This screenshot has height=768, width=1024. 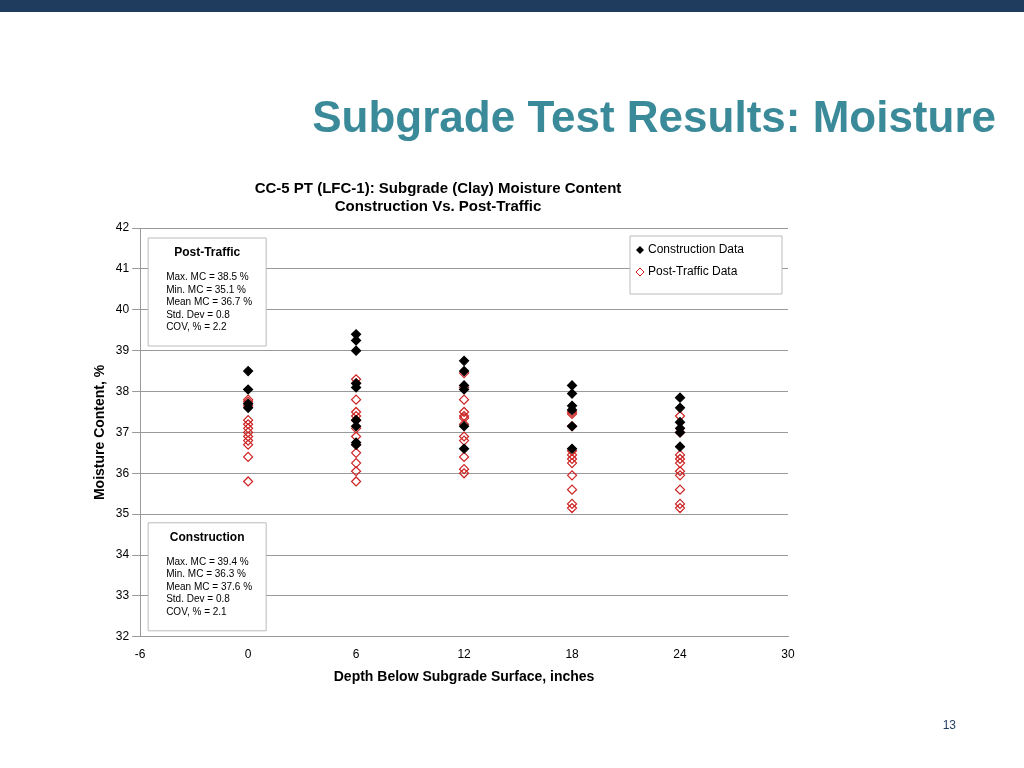 What do you see at coordinates (122, 309) in the screenshot?
I see `y-tick-label: 40` at bounding box center [122, 309].